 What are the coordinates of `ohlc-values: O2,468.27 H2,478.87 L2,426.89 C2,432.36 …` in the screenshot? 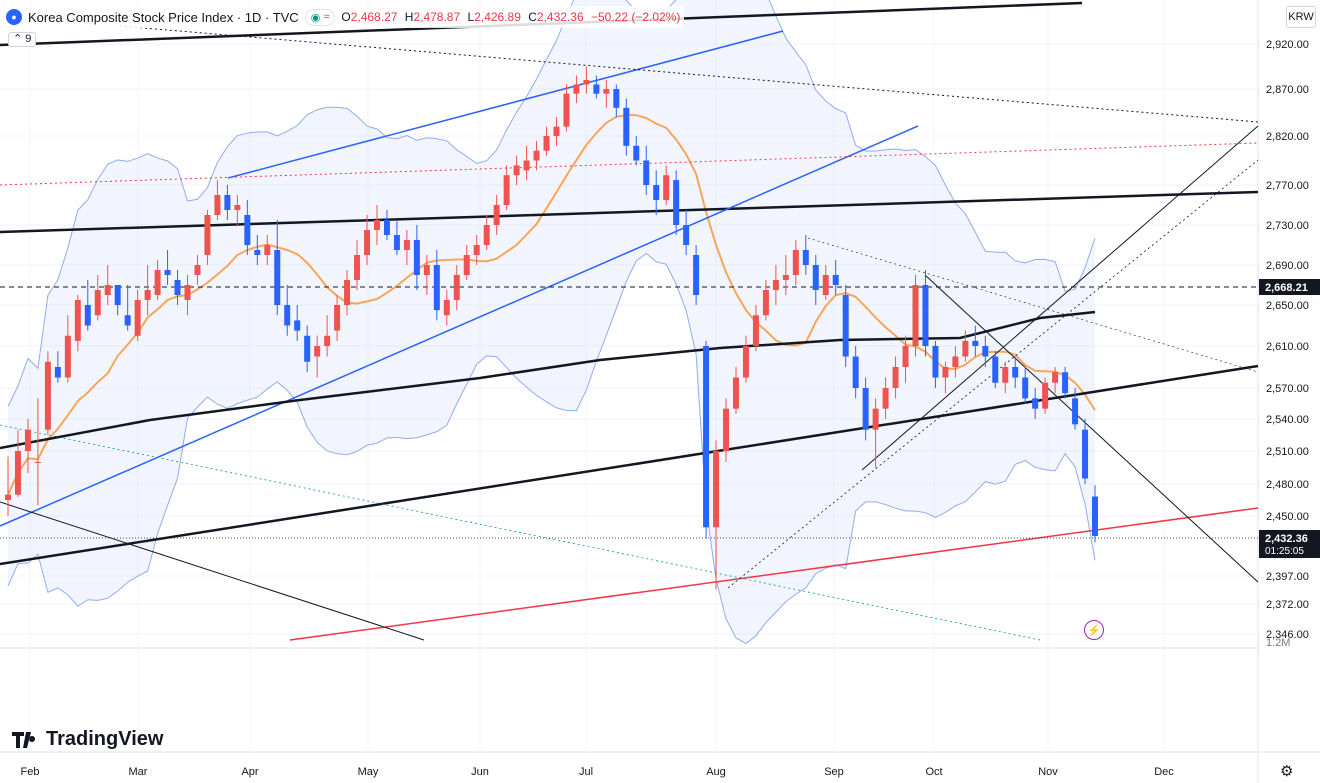 It's located at (511, 17).